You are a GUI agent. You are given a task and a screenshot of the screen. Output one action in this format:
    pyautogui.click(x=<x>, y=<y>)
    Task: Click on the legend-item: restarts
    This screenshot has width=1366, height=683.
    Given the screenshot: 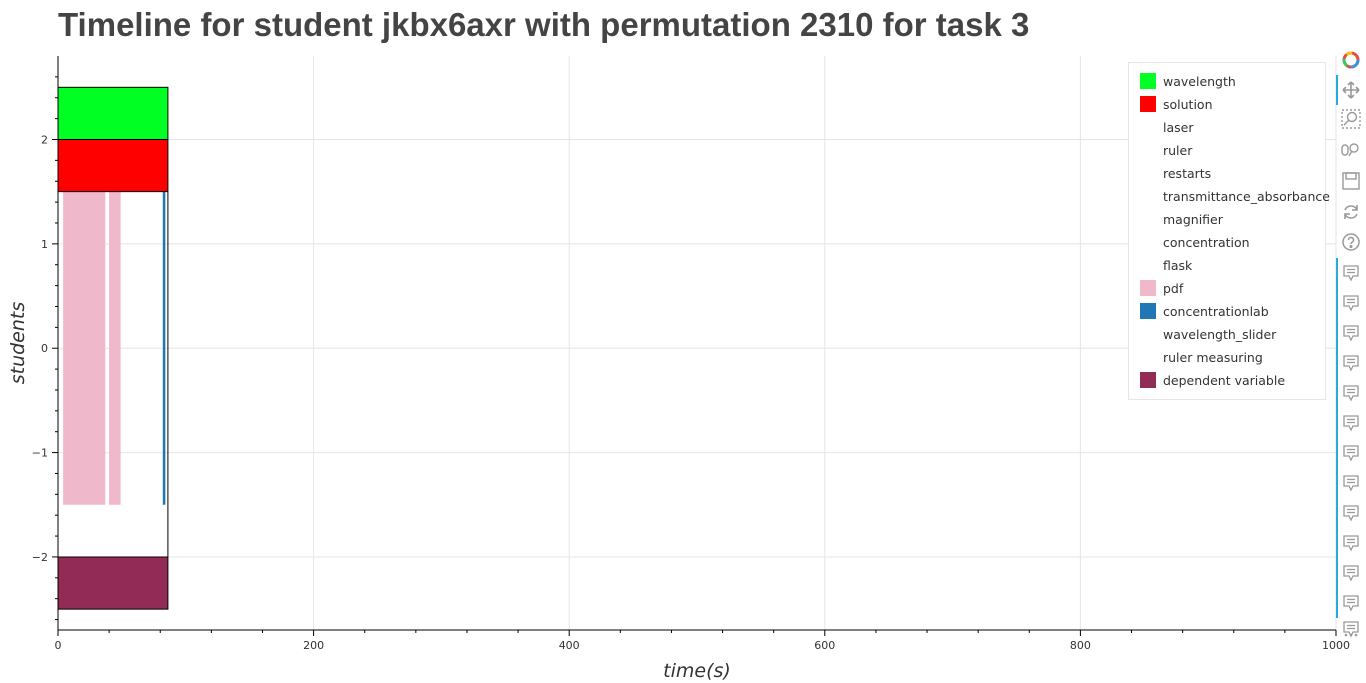 What is the action you would take?
    pyautogui.click(x=1175, y=173)
    